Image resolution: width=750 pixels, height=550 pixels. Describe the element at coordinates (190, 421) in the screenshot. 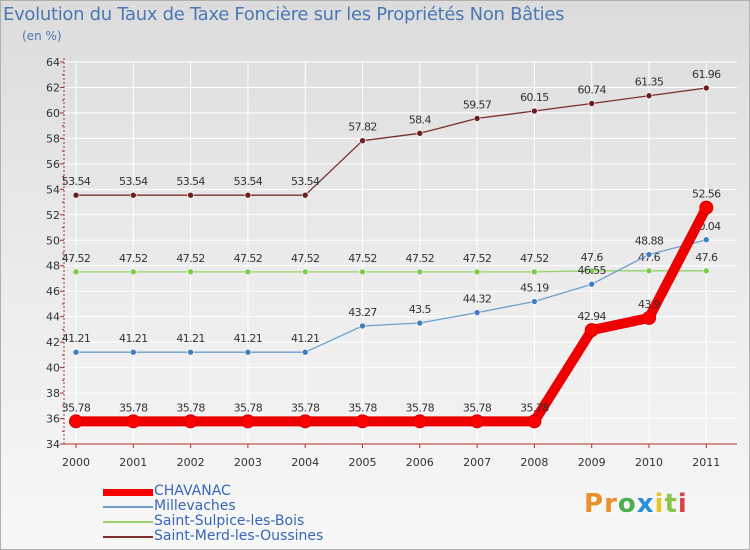

I see `data-point-chavanac-2002` at that location.